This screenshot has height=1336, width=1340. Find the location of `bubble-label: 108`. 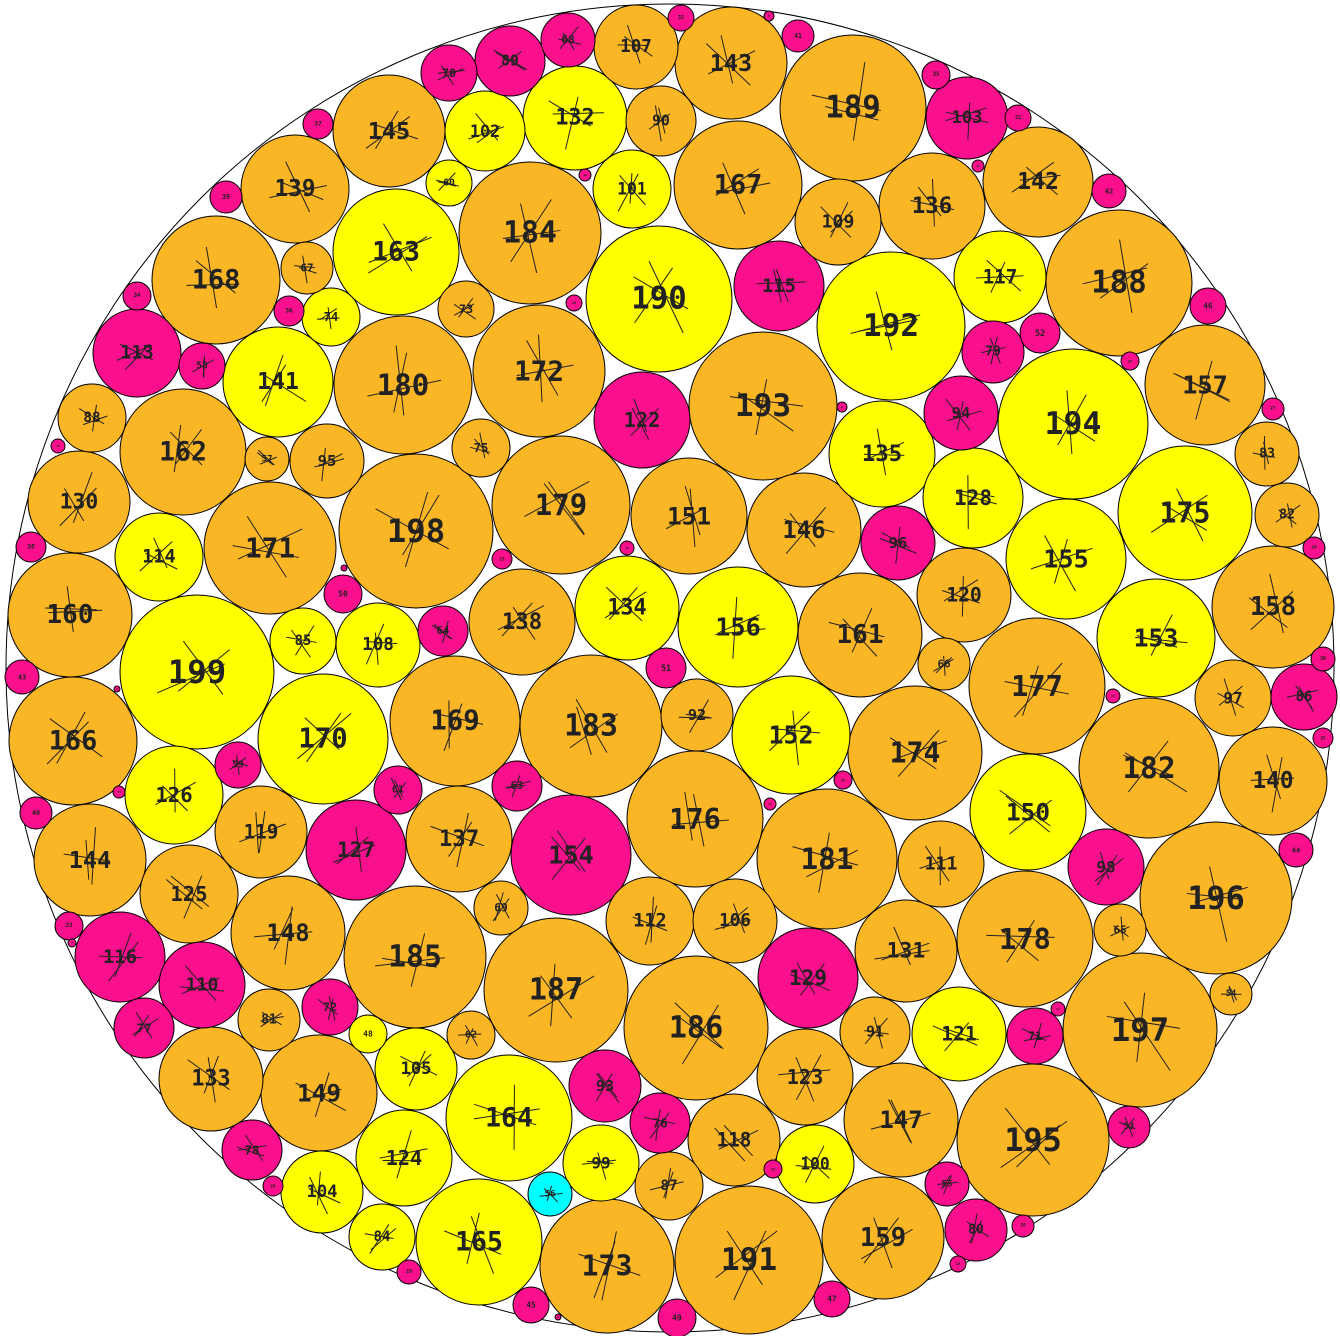

bubble-label: 108 is located at coordinates (378, 645).